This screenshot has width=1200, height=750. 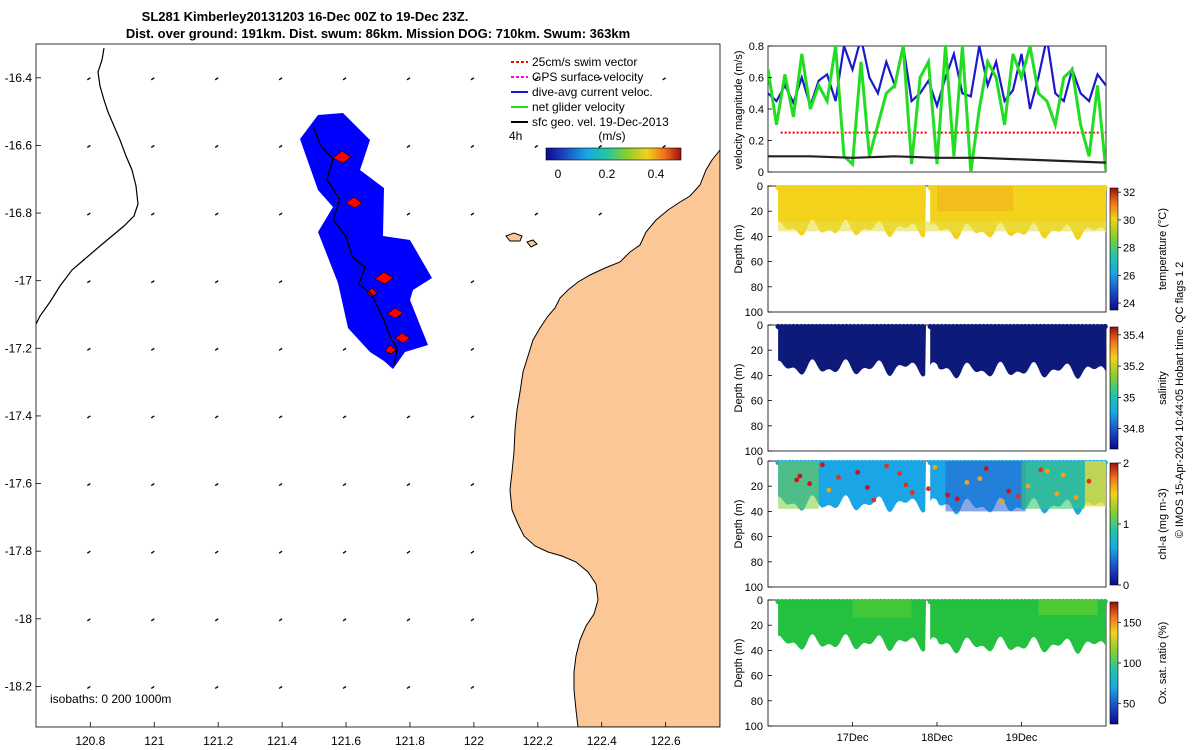 What do you see at coordinates (154, 741) in the screenshot?
I see `map-x-tick-label: 121` at bounding box center [154, 741].